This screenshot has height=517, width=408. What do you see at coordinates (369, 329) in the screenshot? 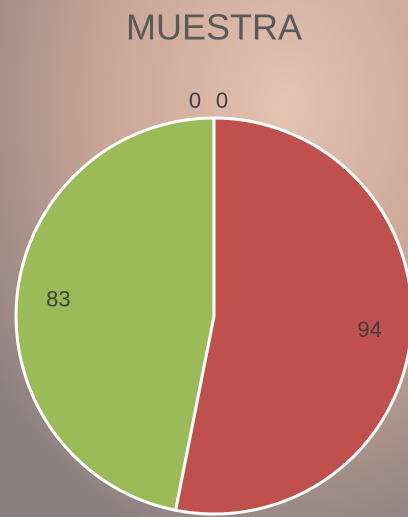
I see `data-label: 94` at bounding box center [369, 329].